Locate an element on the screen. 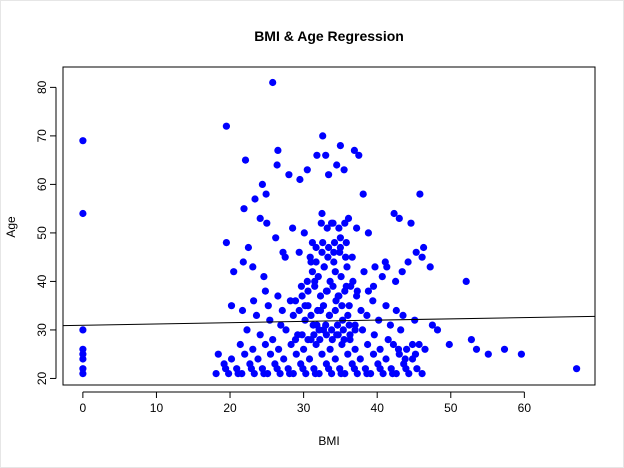 This screenshot has width=624, height=468. x-tick-label: 20 is located at coordinates (230, 408).